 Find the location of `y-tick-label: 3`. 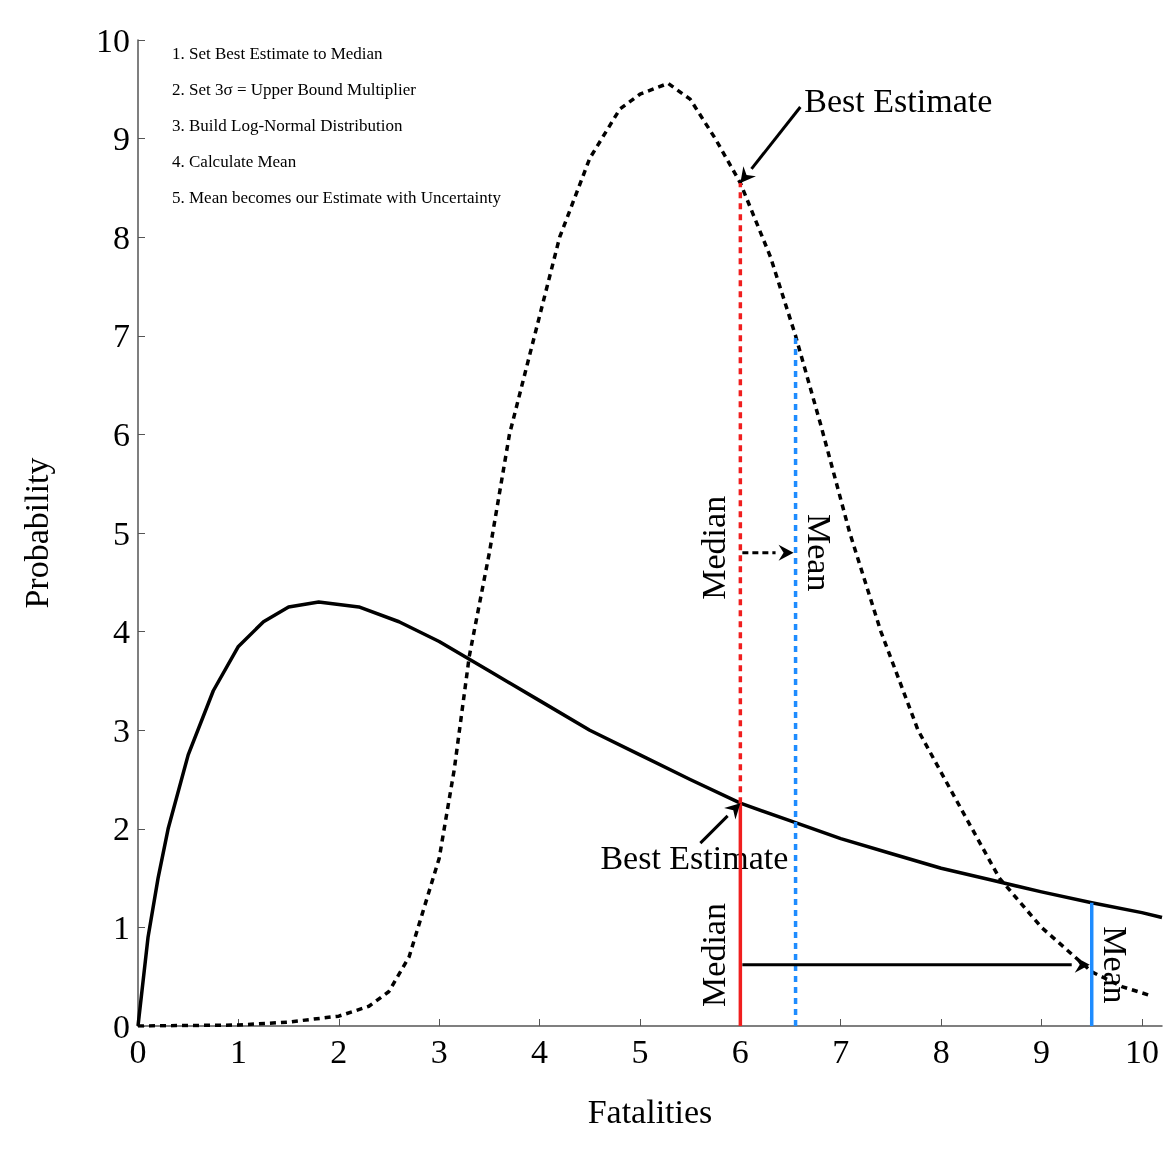

y-tick-label: 3 is located at coordinates (121, 730).